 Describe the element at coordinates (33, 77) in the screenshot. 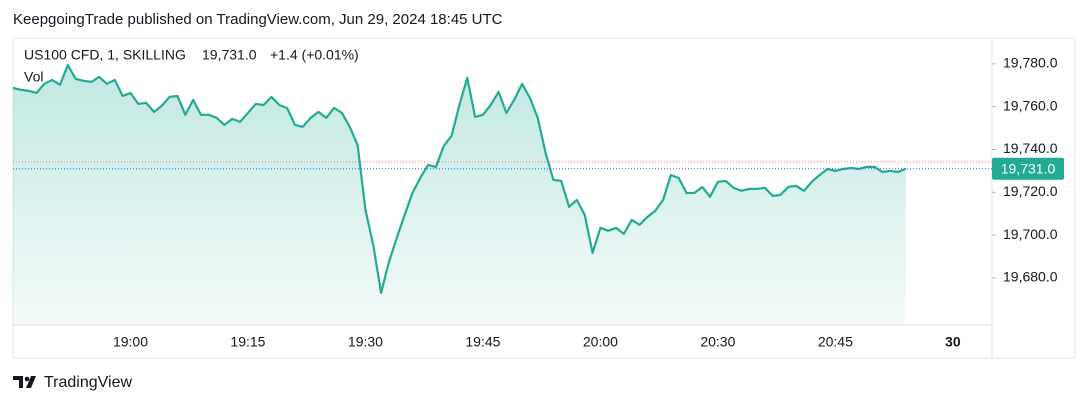

I see `indicator-label: Vol` at that location.